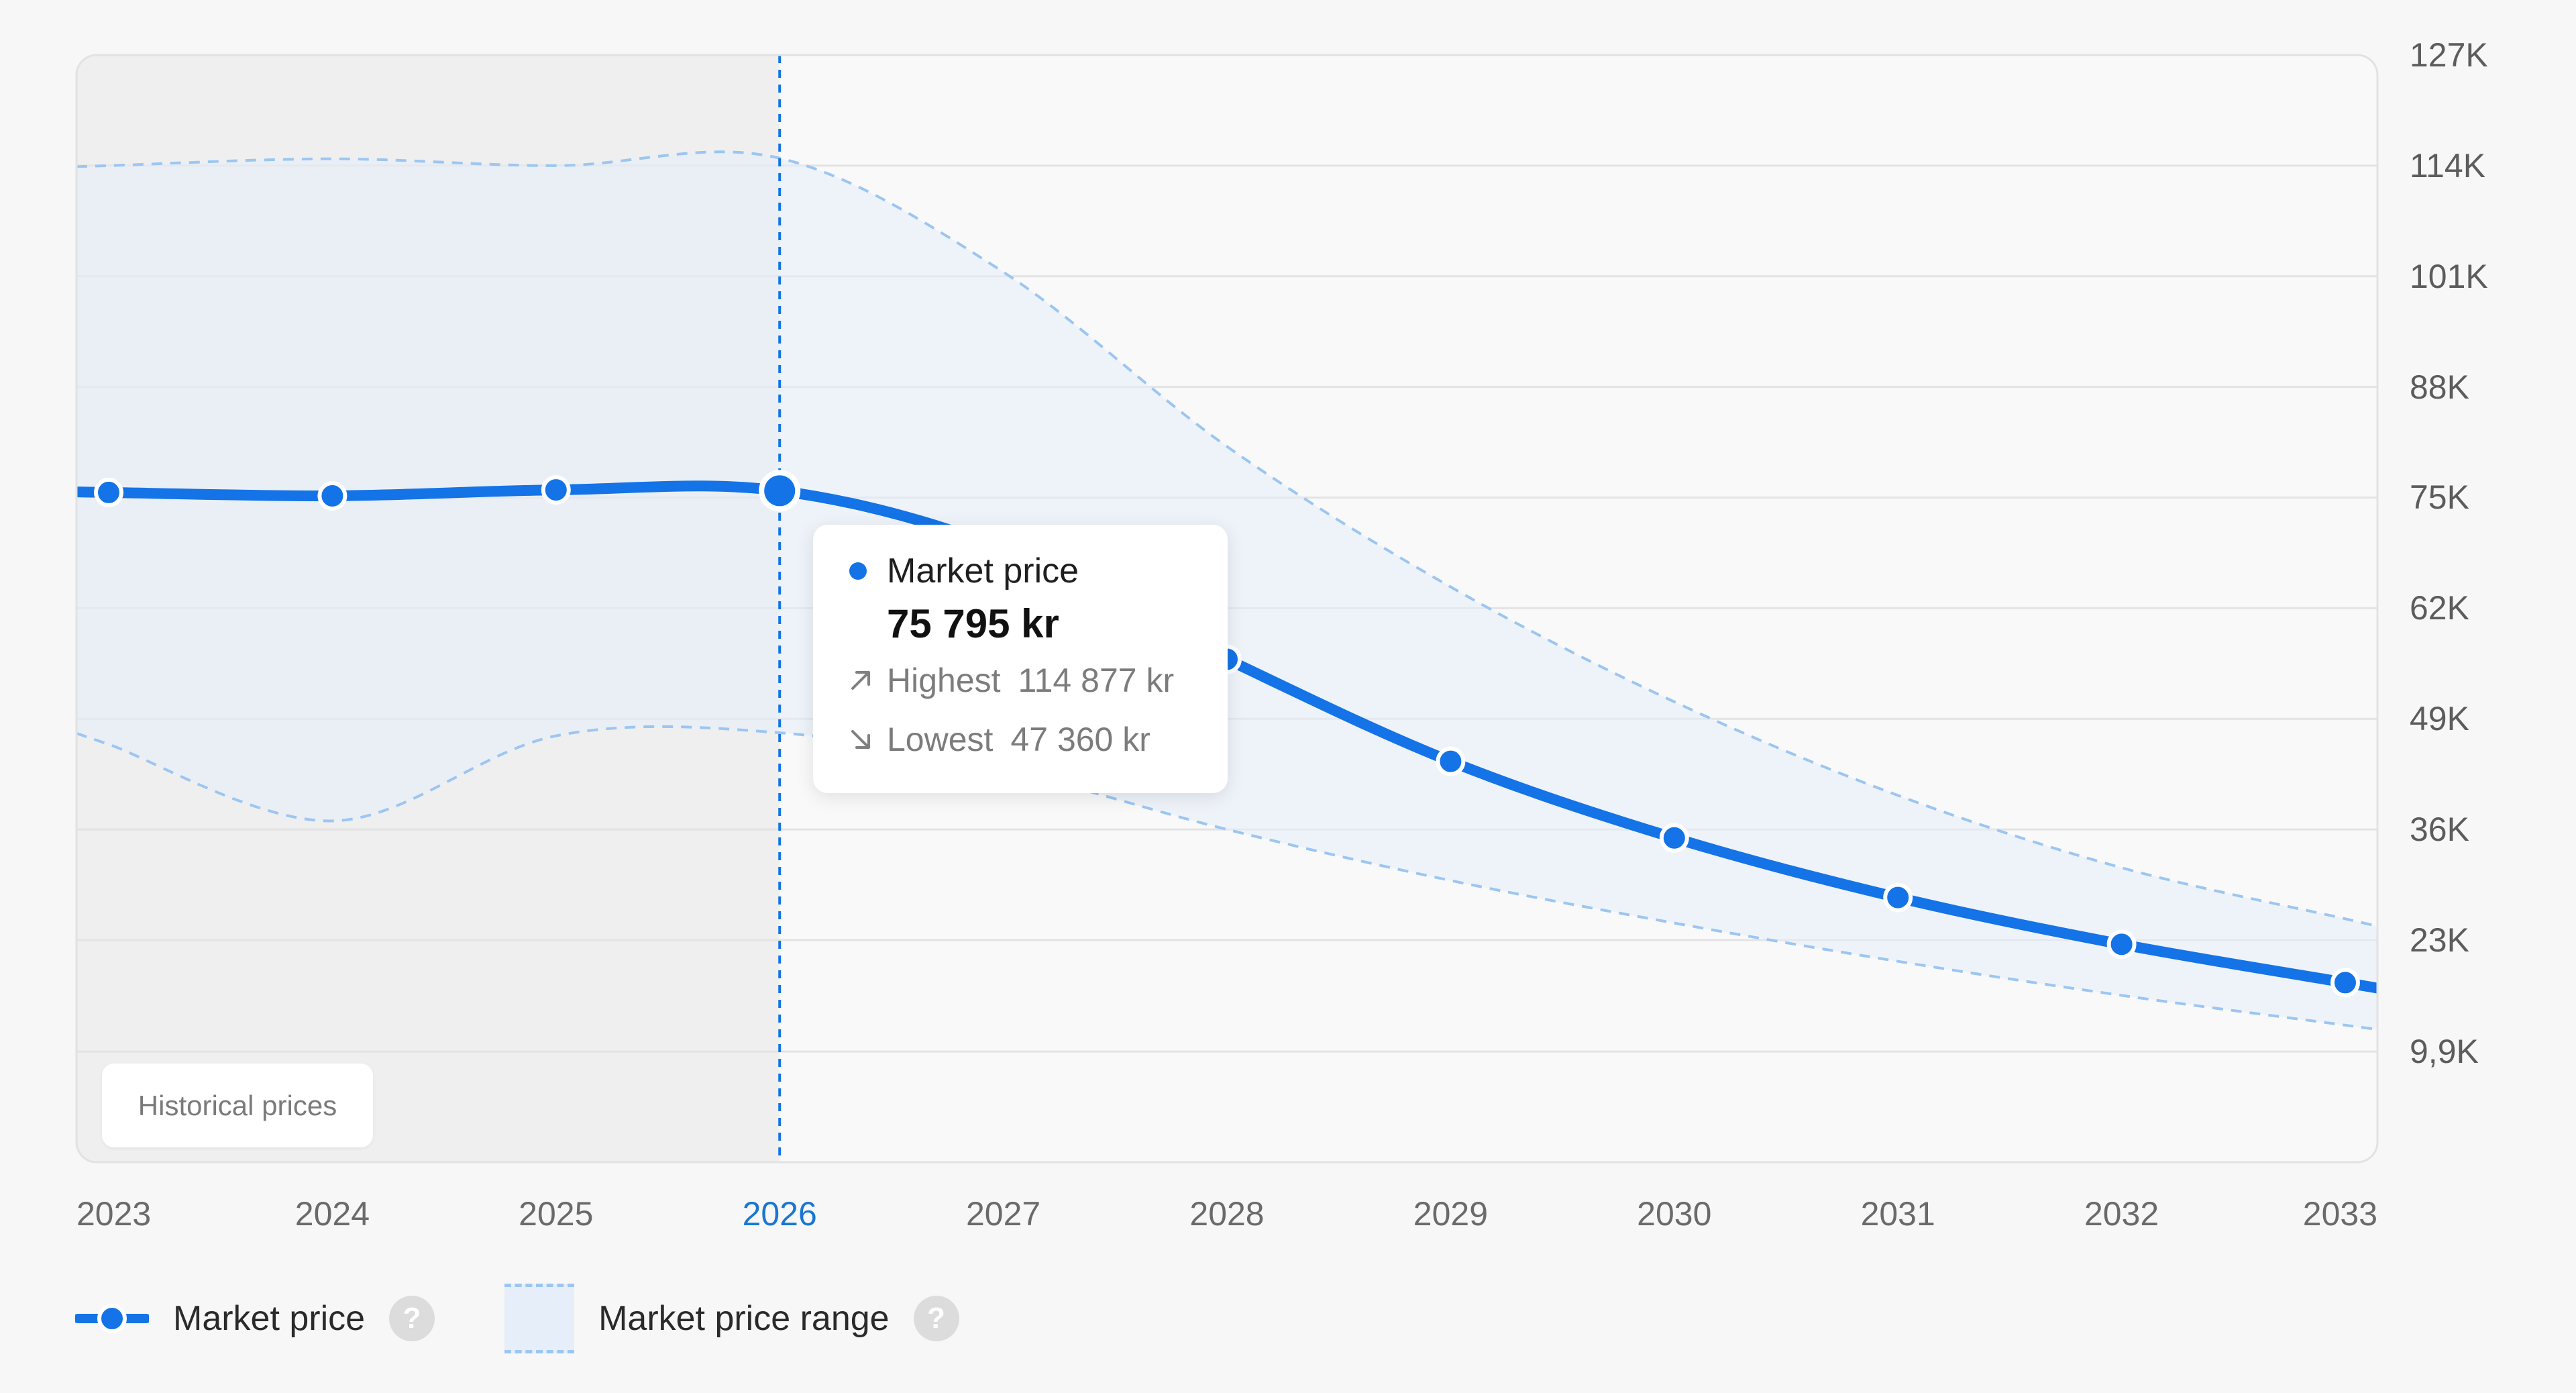 The height and width of the screenshot is (1393, 2576). Describe the element at coordinates (868, 739) in the screenshot. I see `arrow-down-right-icon` at that location.